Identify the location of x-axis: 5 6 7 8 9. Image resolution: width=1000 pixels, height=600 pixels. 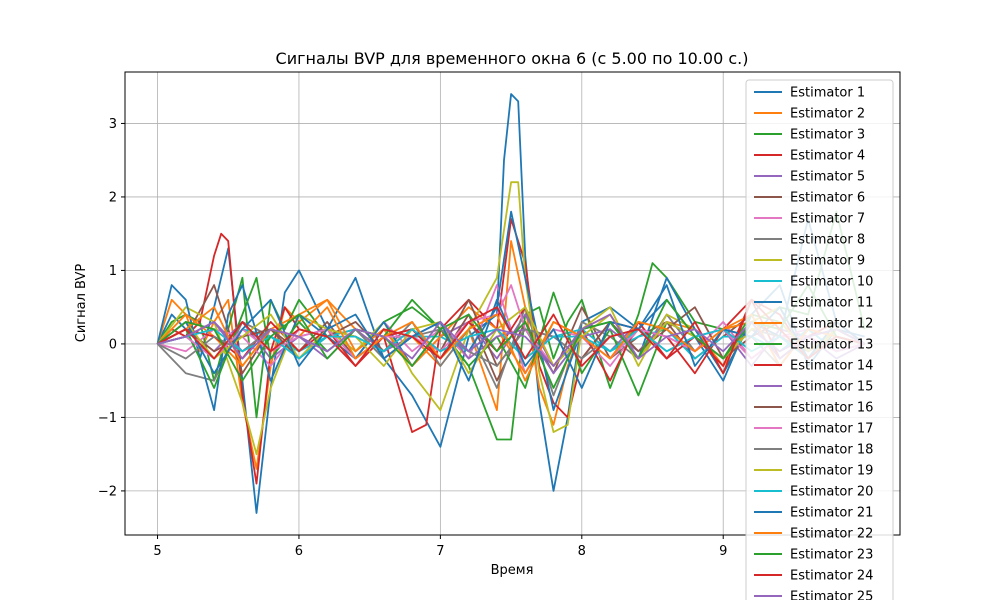
(440, 547).